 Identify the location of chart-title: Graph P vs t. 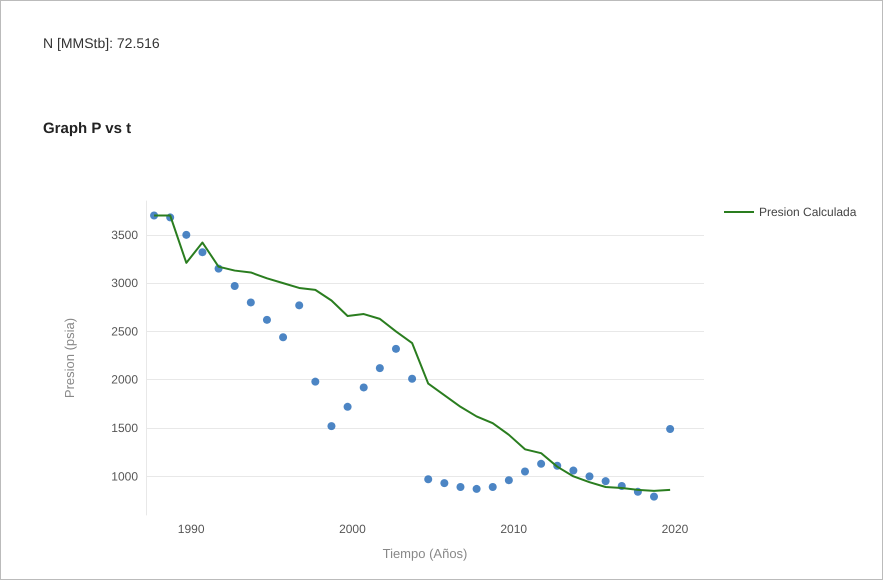
(87, 128).